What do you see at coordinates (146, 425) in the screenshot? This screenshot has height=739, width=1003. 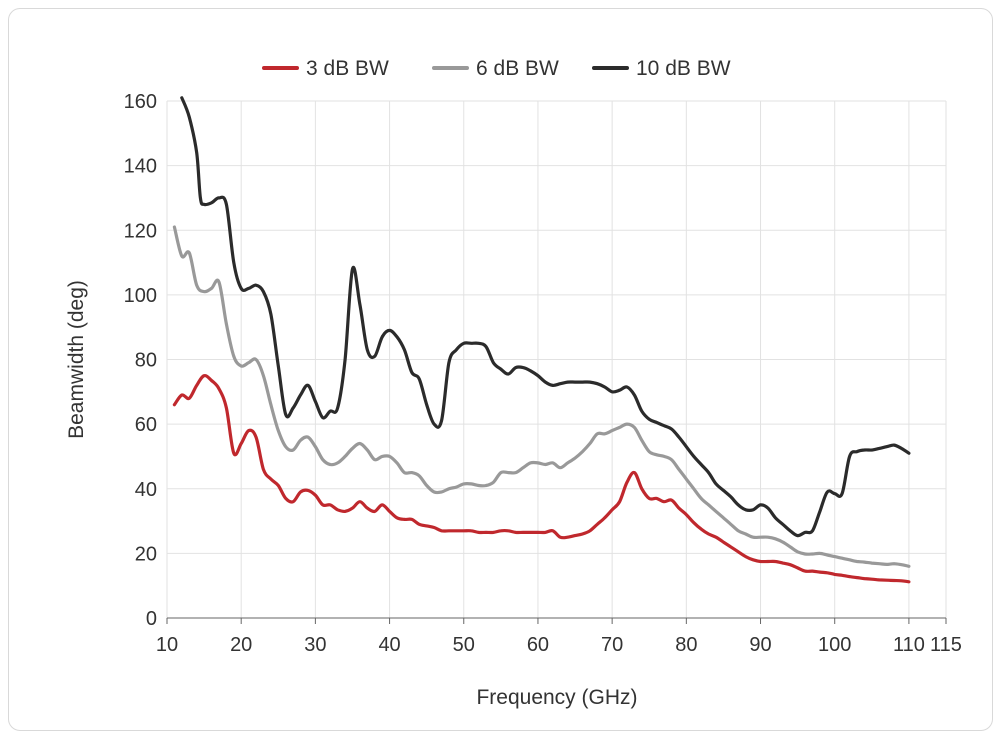 I see `y-tick-label: 60` at bounding box center [146, 425].